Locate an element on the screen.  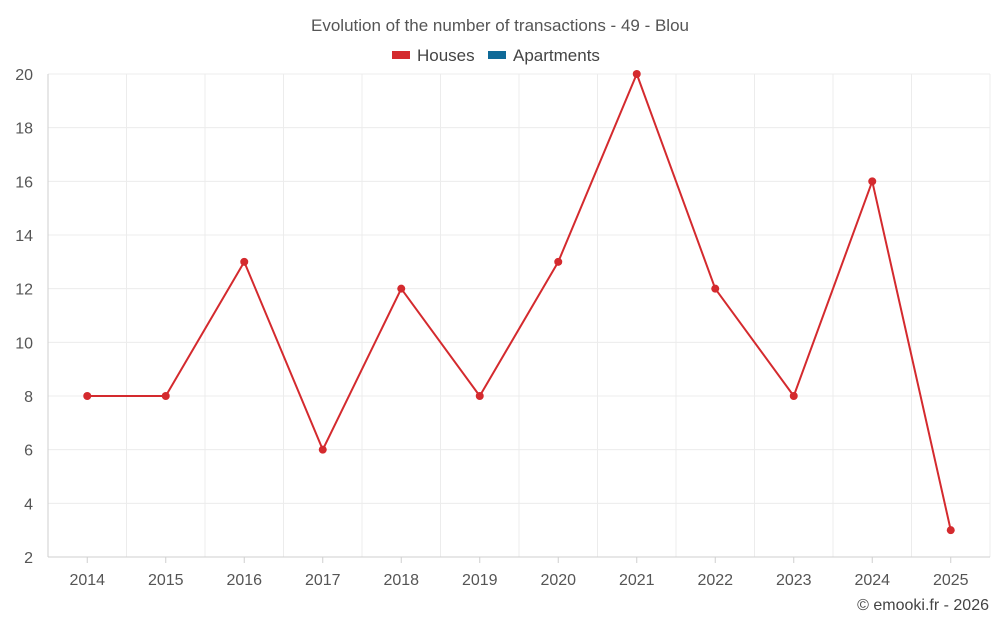
y-tick-label: 4 is located at coordinates (28, 504).